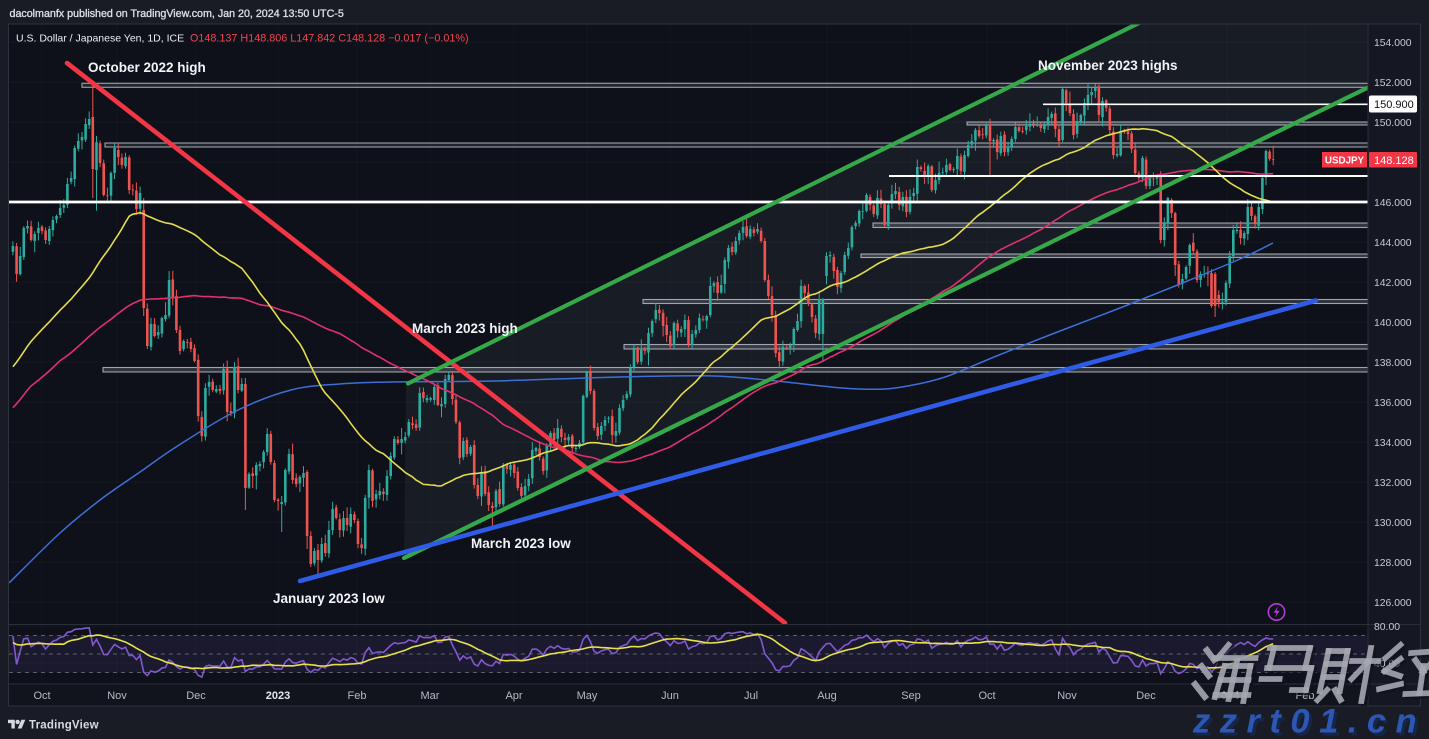  What do you see at coordinates (278, 696) in the screenshot?
I see `svg-text: 2023` at bounding box center [278, 696].